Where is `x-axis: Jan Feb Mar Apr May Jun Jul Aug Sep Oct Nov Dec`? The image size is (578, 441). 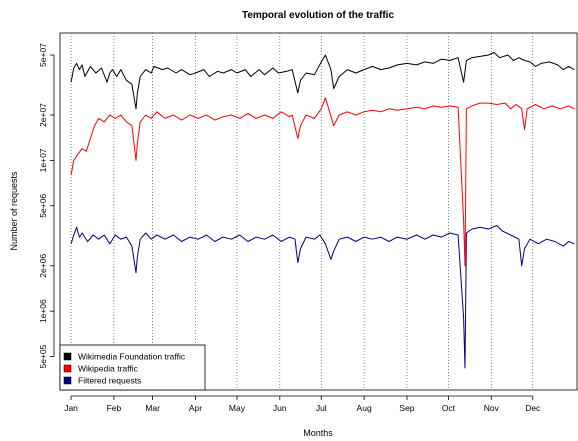
x-axis: Jan Feb Mar Apr May Jun Jul Aug Sep Oct Nov Dec is located at coordinates (302, 404).